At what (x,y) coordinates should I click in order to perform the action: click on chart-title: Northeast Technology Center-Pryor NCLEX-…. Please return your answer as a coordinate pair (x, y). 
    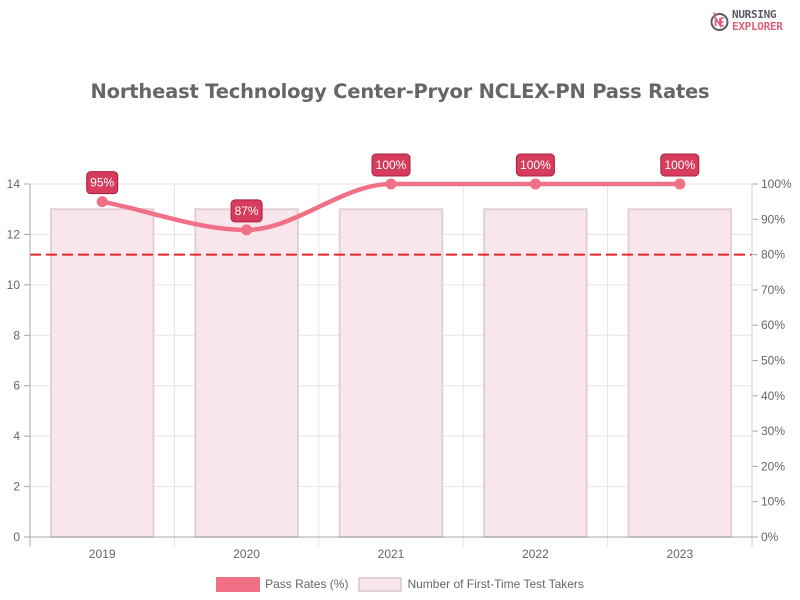
    Looking at the image, I should click on (400, 91).